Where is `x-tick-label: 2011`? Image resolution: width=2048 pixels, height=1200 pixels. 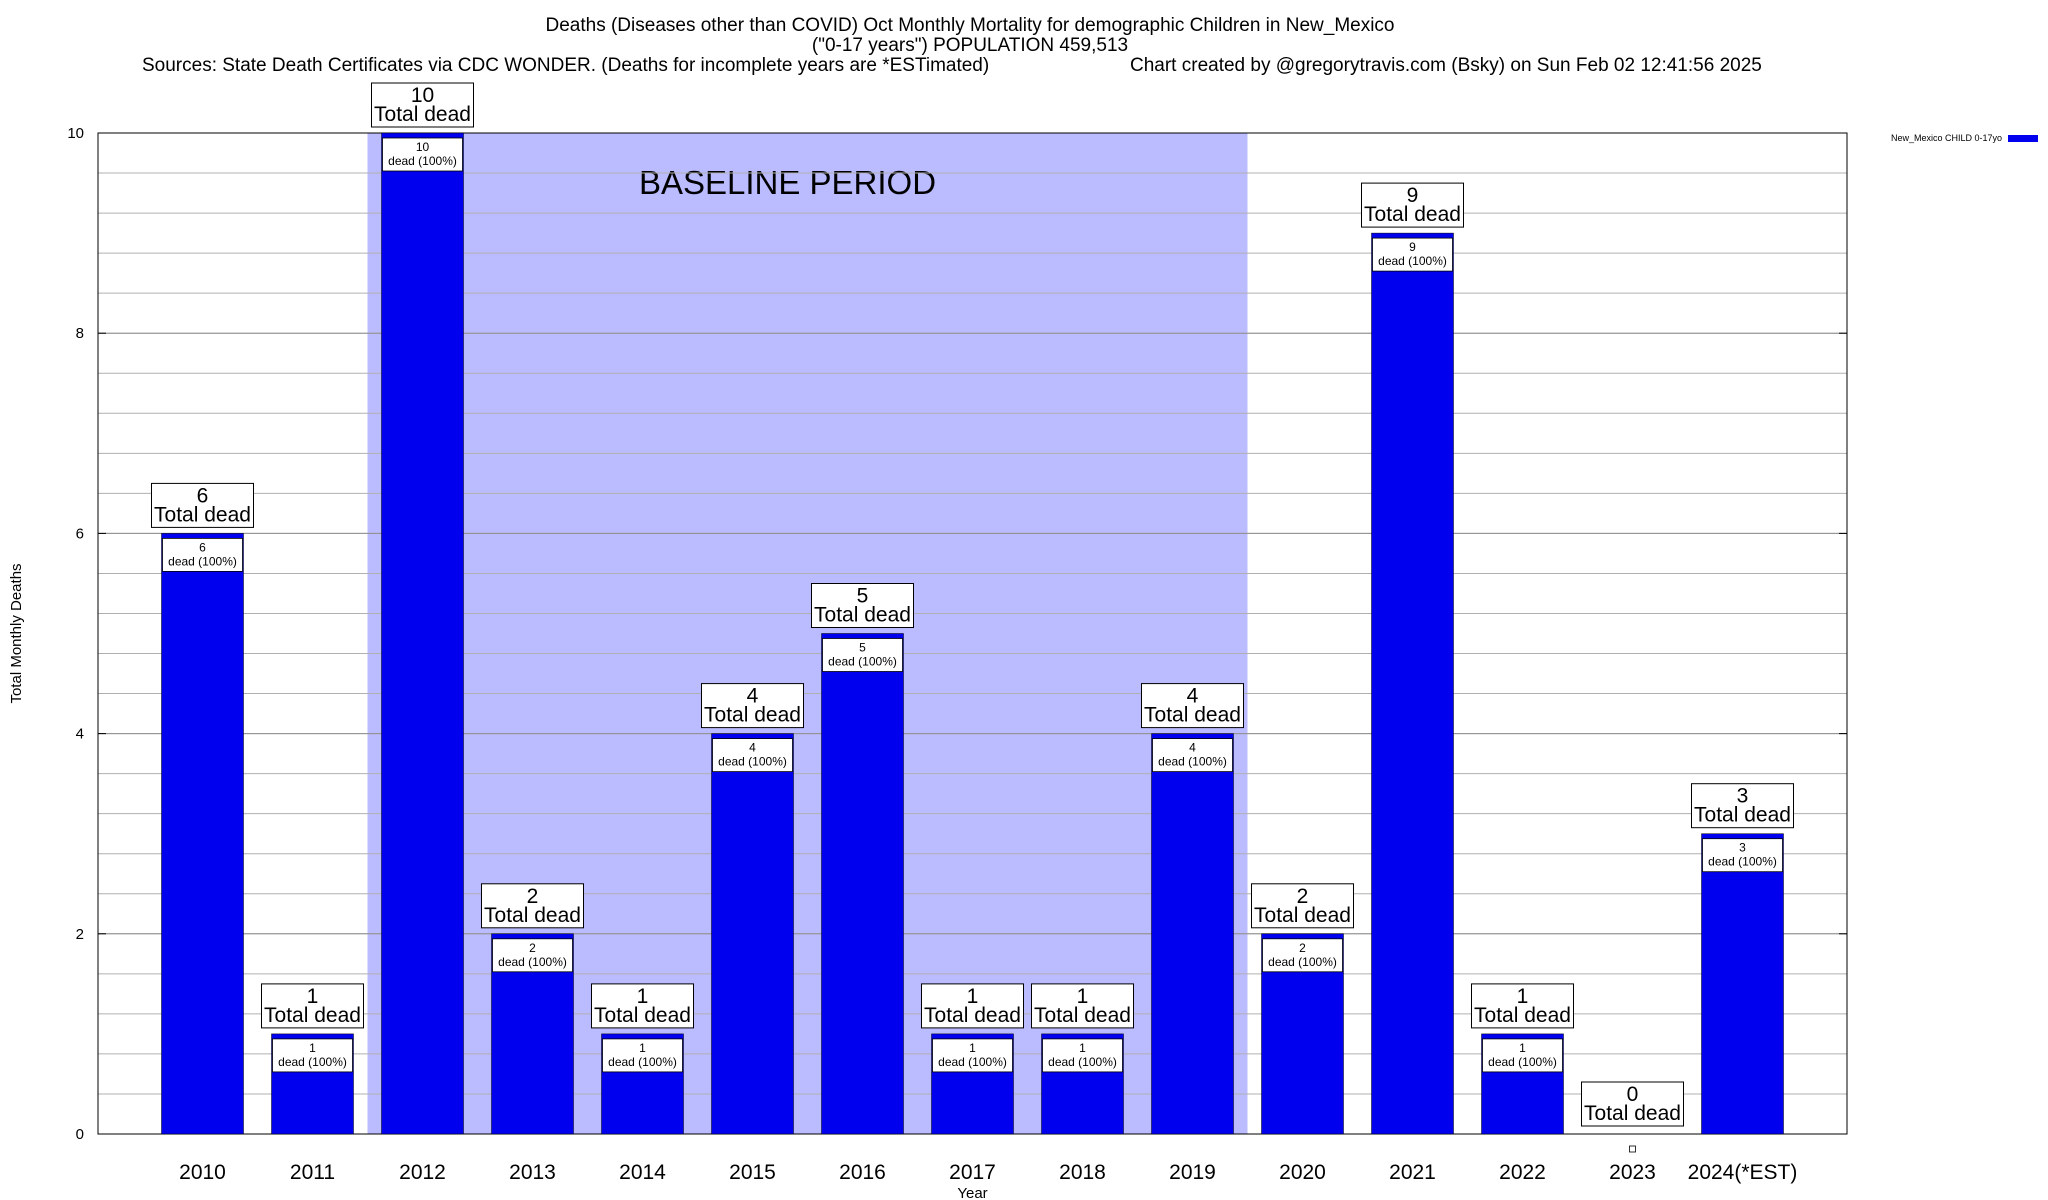 x-tick-label: 2011 is located at coordinates (312, 1172).